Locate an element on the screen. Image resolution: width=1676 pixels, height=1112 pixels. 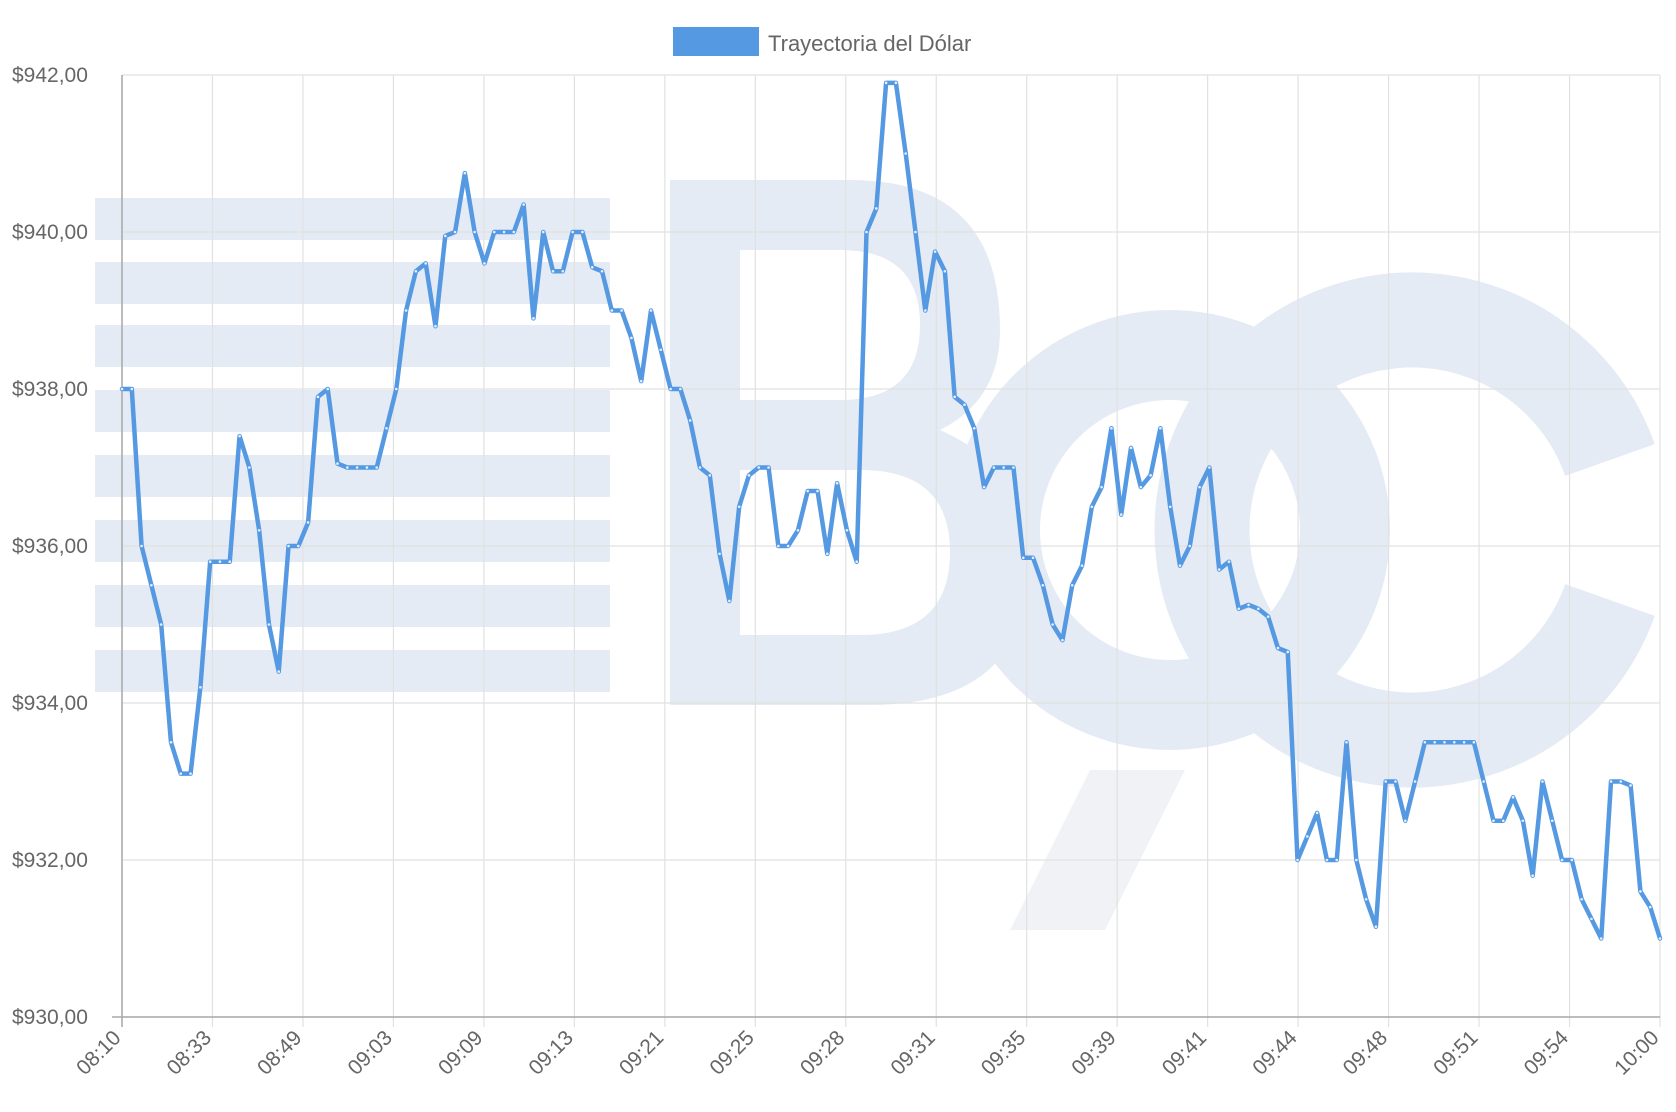
x-tick-label: 08:49 is located at coordinates (279, 1052).